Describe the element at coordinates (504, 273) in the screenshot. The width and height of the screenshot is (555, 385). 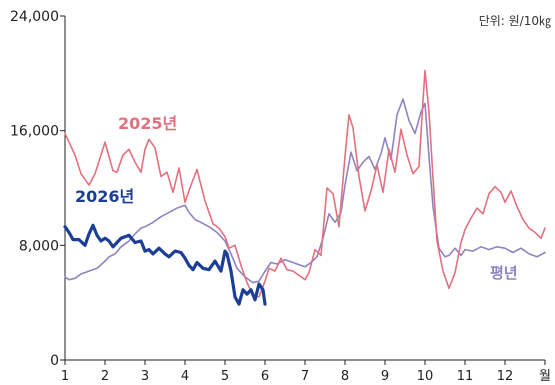
I see `series-label-average: 평년` at that location.